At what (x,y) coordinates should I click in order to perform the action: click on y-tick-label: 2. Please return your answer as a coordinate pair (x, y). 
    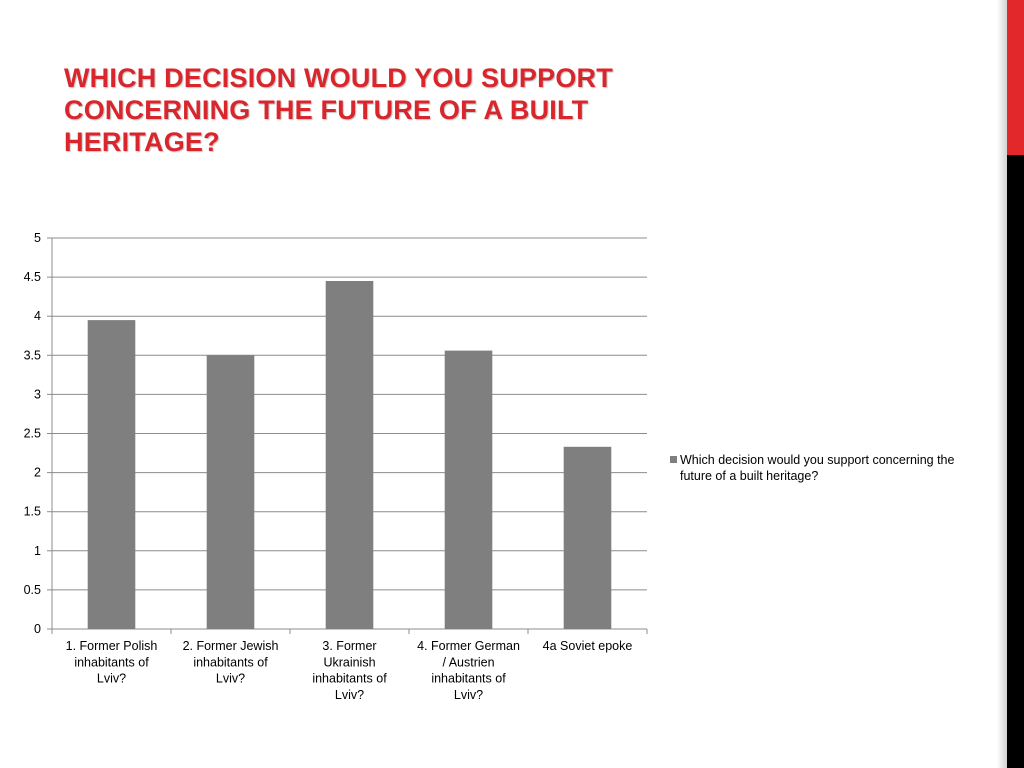
    Looking at the image, I should click on (37, 473).